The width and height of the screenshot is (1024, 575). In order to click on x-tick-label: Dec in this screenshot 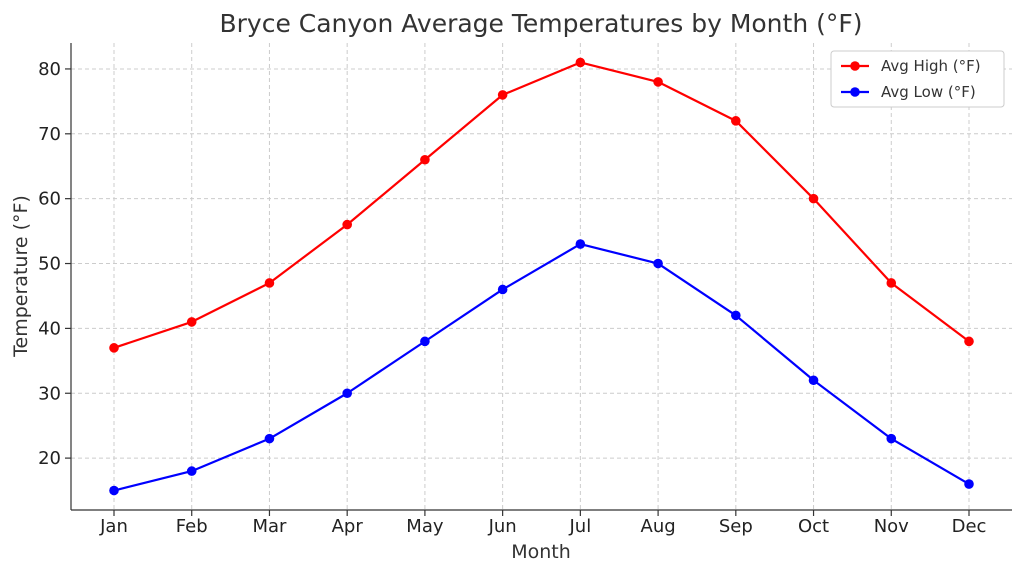, I will do `click(969, 526)`.